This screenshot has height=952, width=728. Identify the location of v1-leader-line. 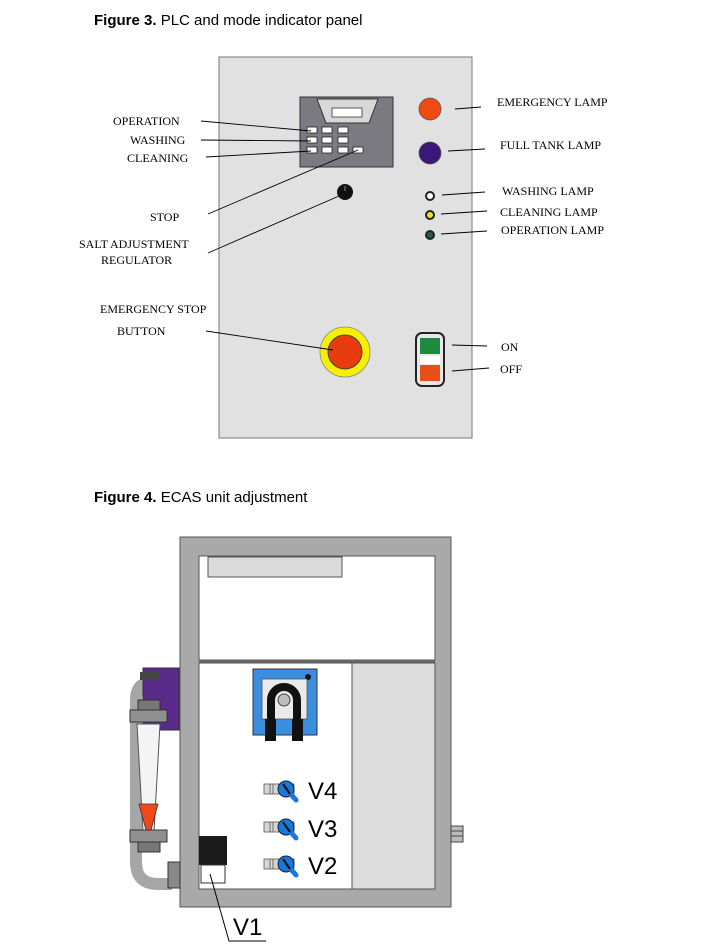
(237, 907).